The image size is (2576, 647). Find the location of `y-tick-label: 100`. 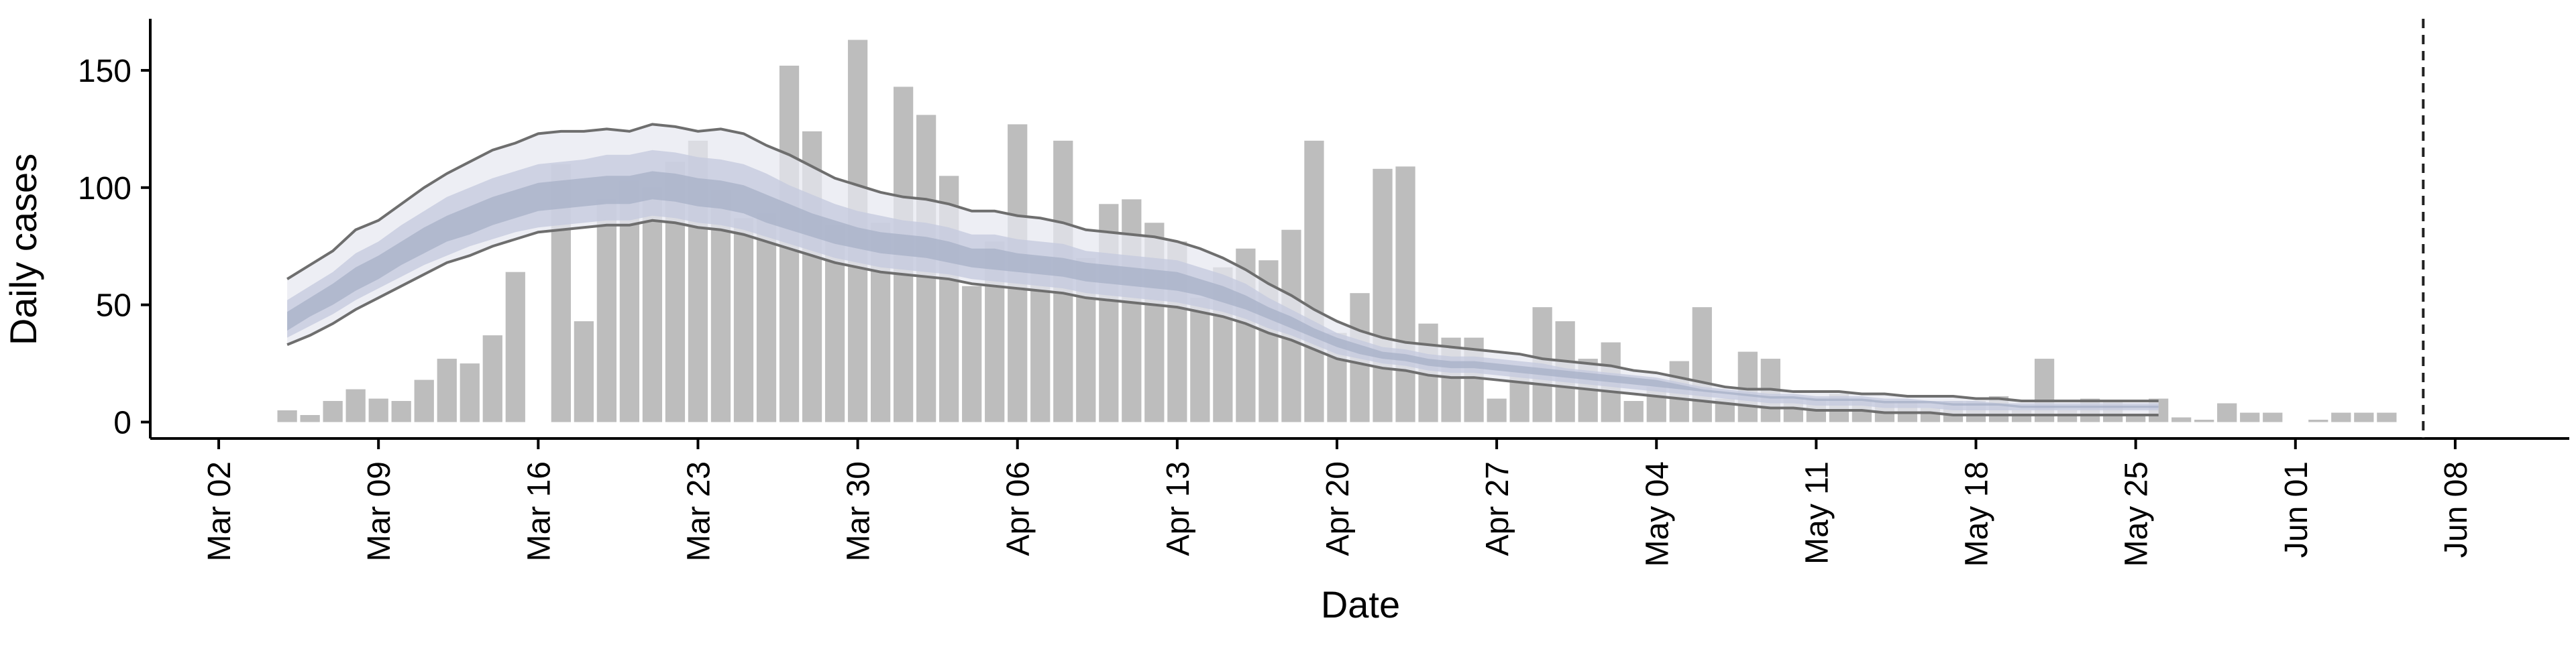

y-tick-label: 100 is located at coordinates (104, 189).